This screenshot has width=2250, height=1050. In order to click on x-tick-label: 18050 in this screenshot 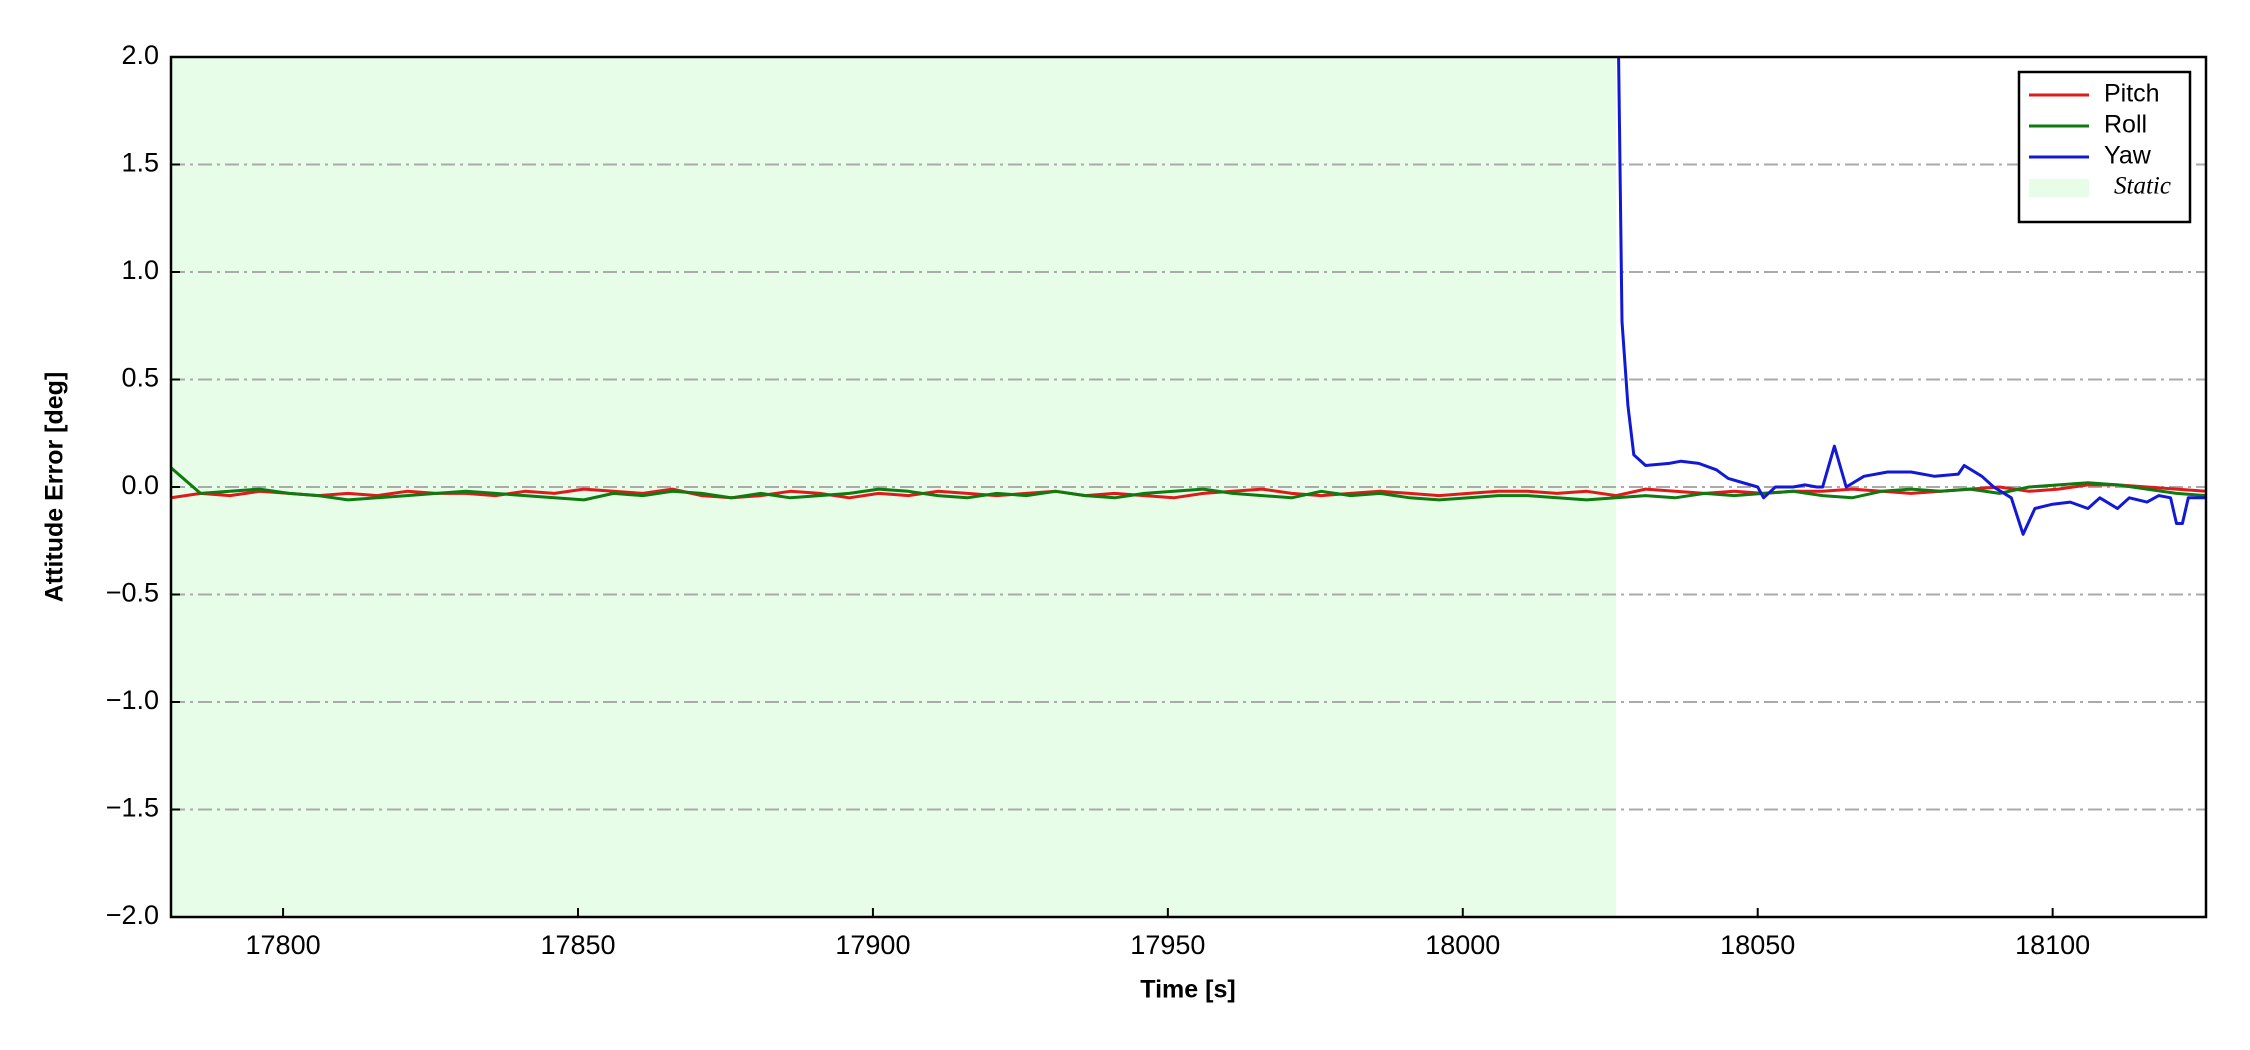, I will do `click(1757, 945)`.